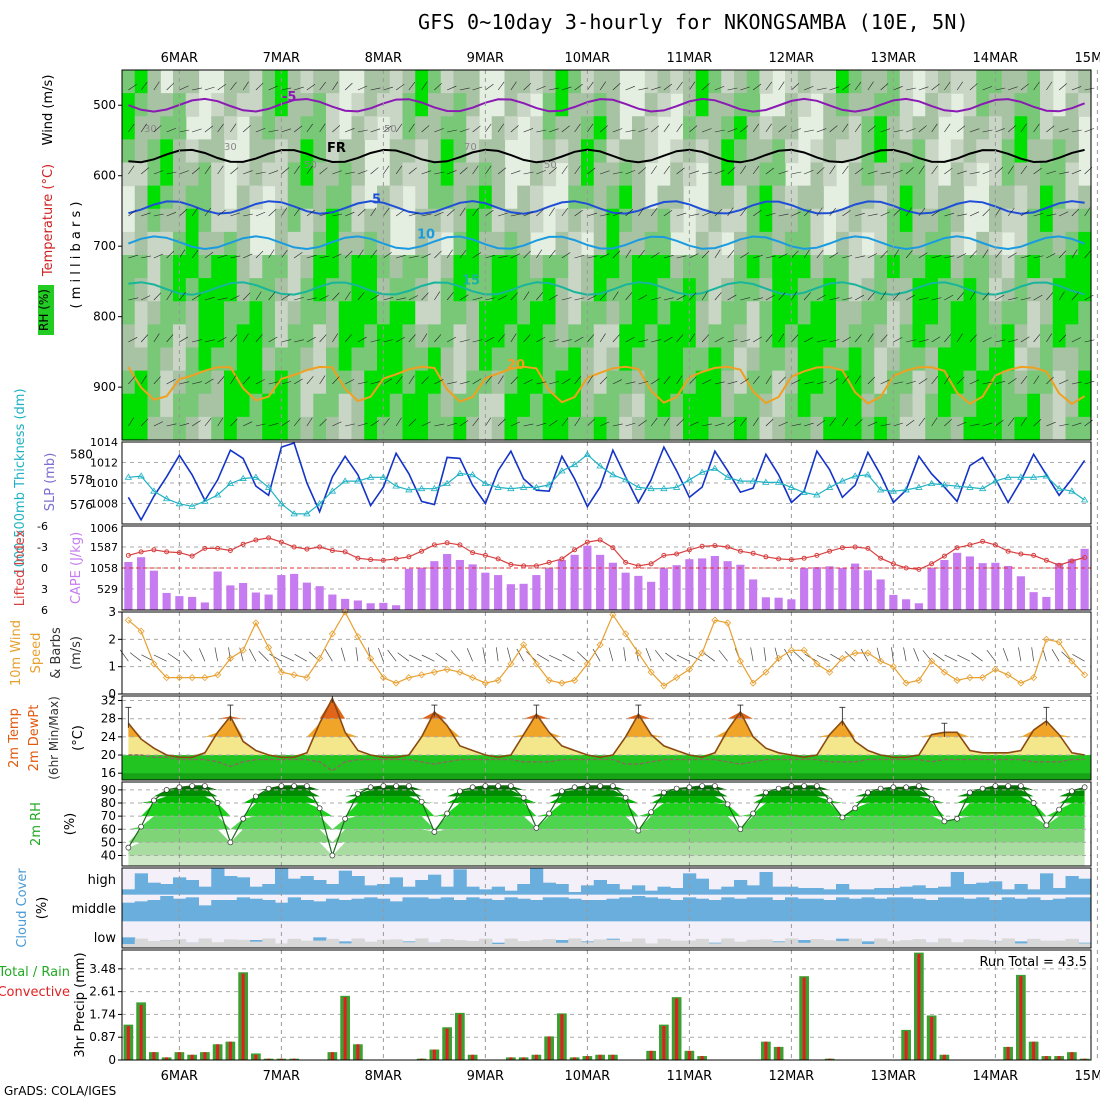 This screenshot has width=1100, height=1100. Describe the element at coordinates (289, 97) in the screenshot. I see `isotherm-label: -5` at that location.